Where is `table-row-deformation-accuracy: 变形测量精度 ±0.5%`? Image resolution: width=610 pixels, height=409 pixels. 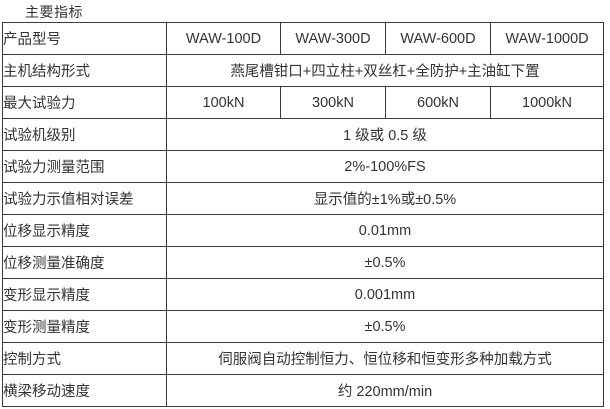 table-row-deformation-accuracy: 变形测量精度 ±0.5% is located at coordinates (303, 326).